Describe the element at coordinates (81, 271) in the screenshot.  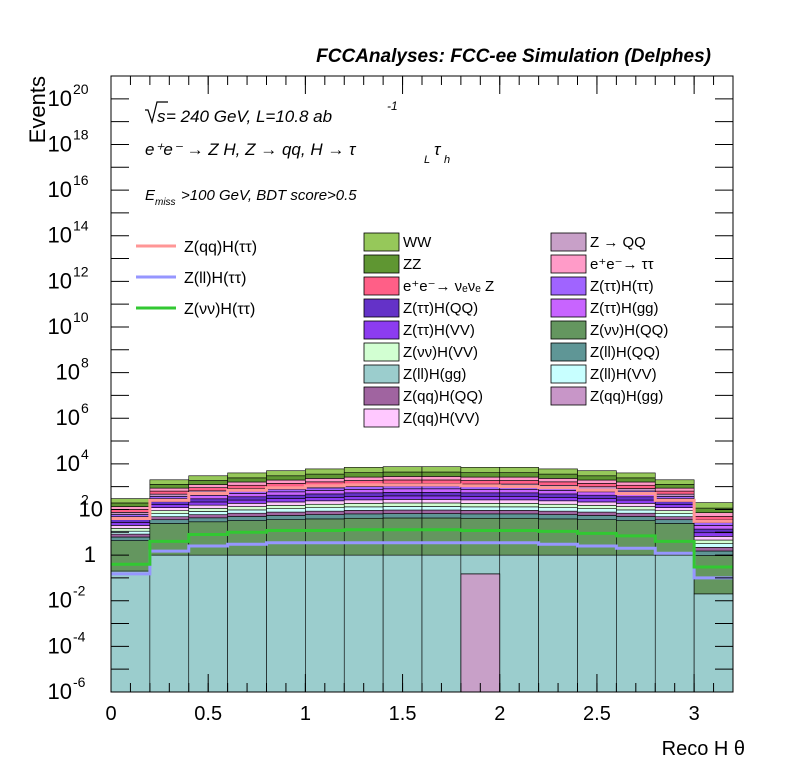
I see `y-tick-exponent: 12` at that location.